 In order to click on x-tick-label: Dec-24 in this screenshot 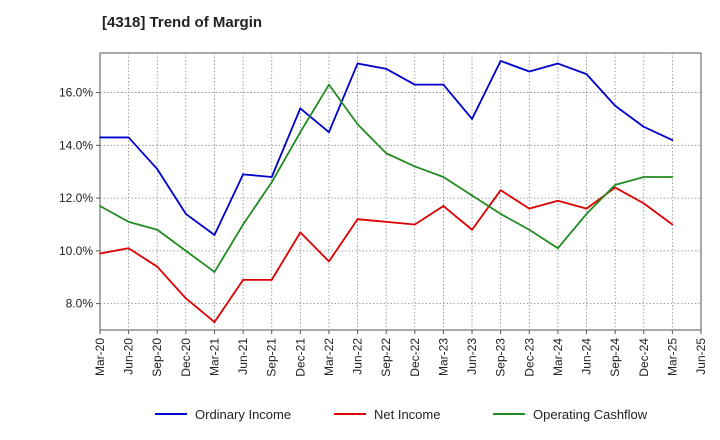, I will do `click(644, 357)`.